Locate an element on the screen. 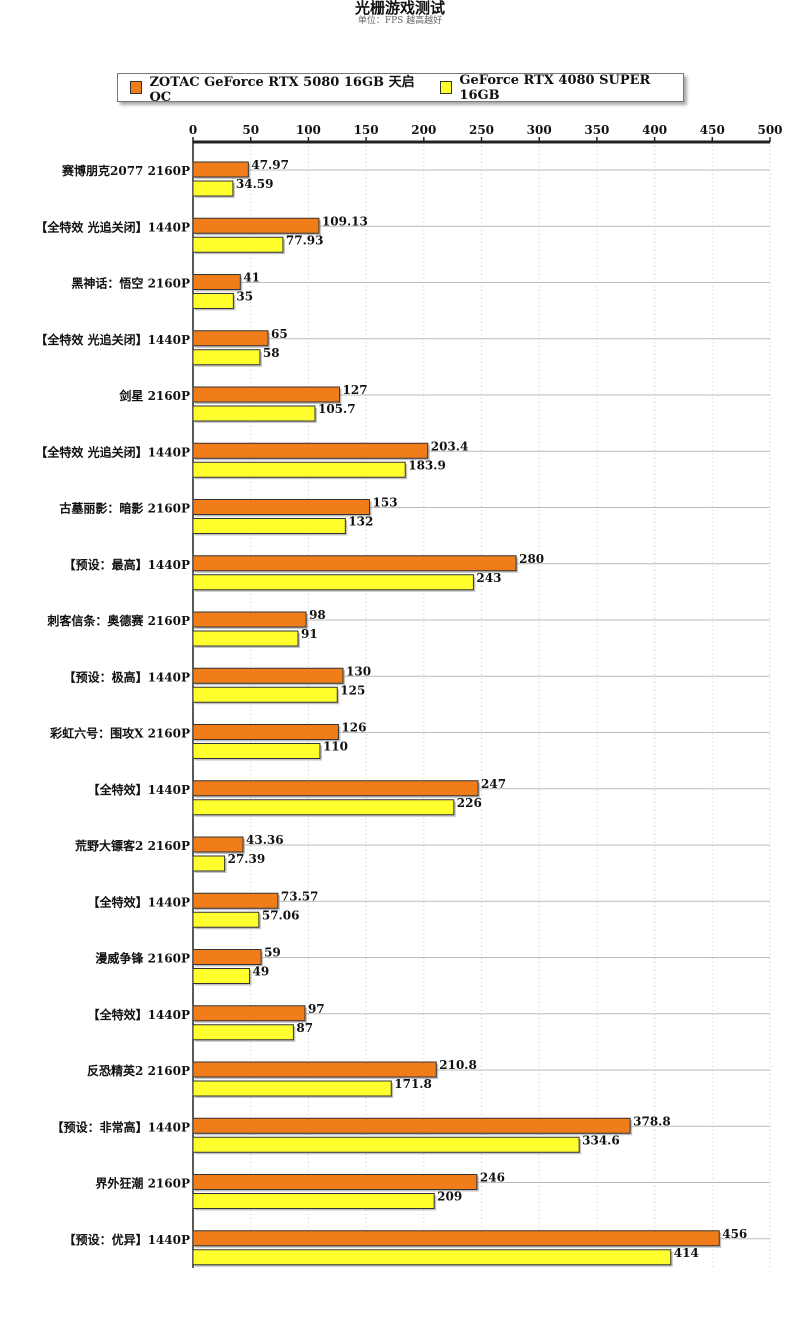 The image size is (800, 1333). category-label: 【预设：优异】1440P is located at coordinates (127, 1239).